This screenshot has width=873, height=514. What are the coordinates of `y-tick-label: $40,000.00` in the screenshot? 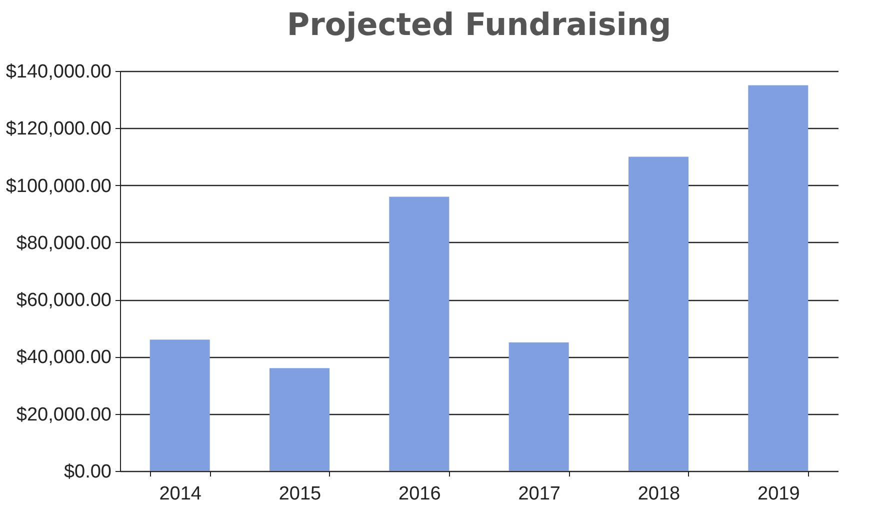 It's located at (64, 357).